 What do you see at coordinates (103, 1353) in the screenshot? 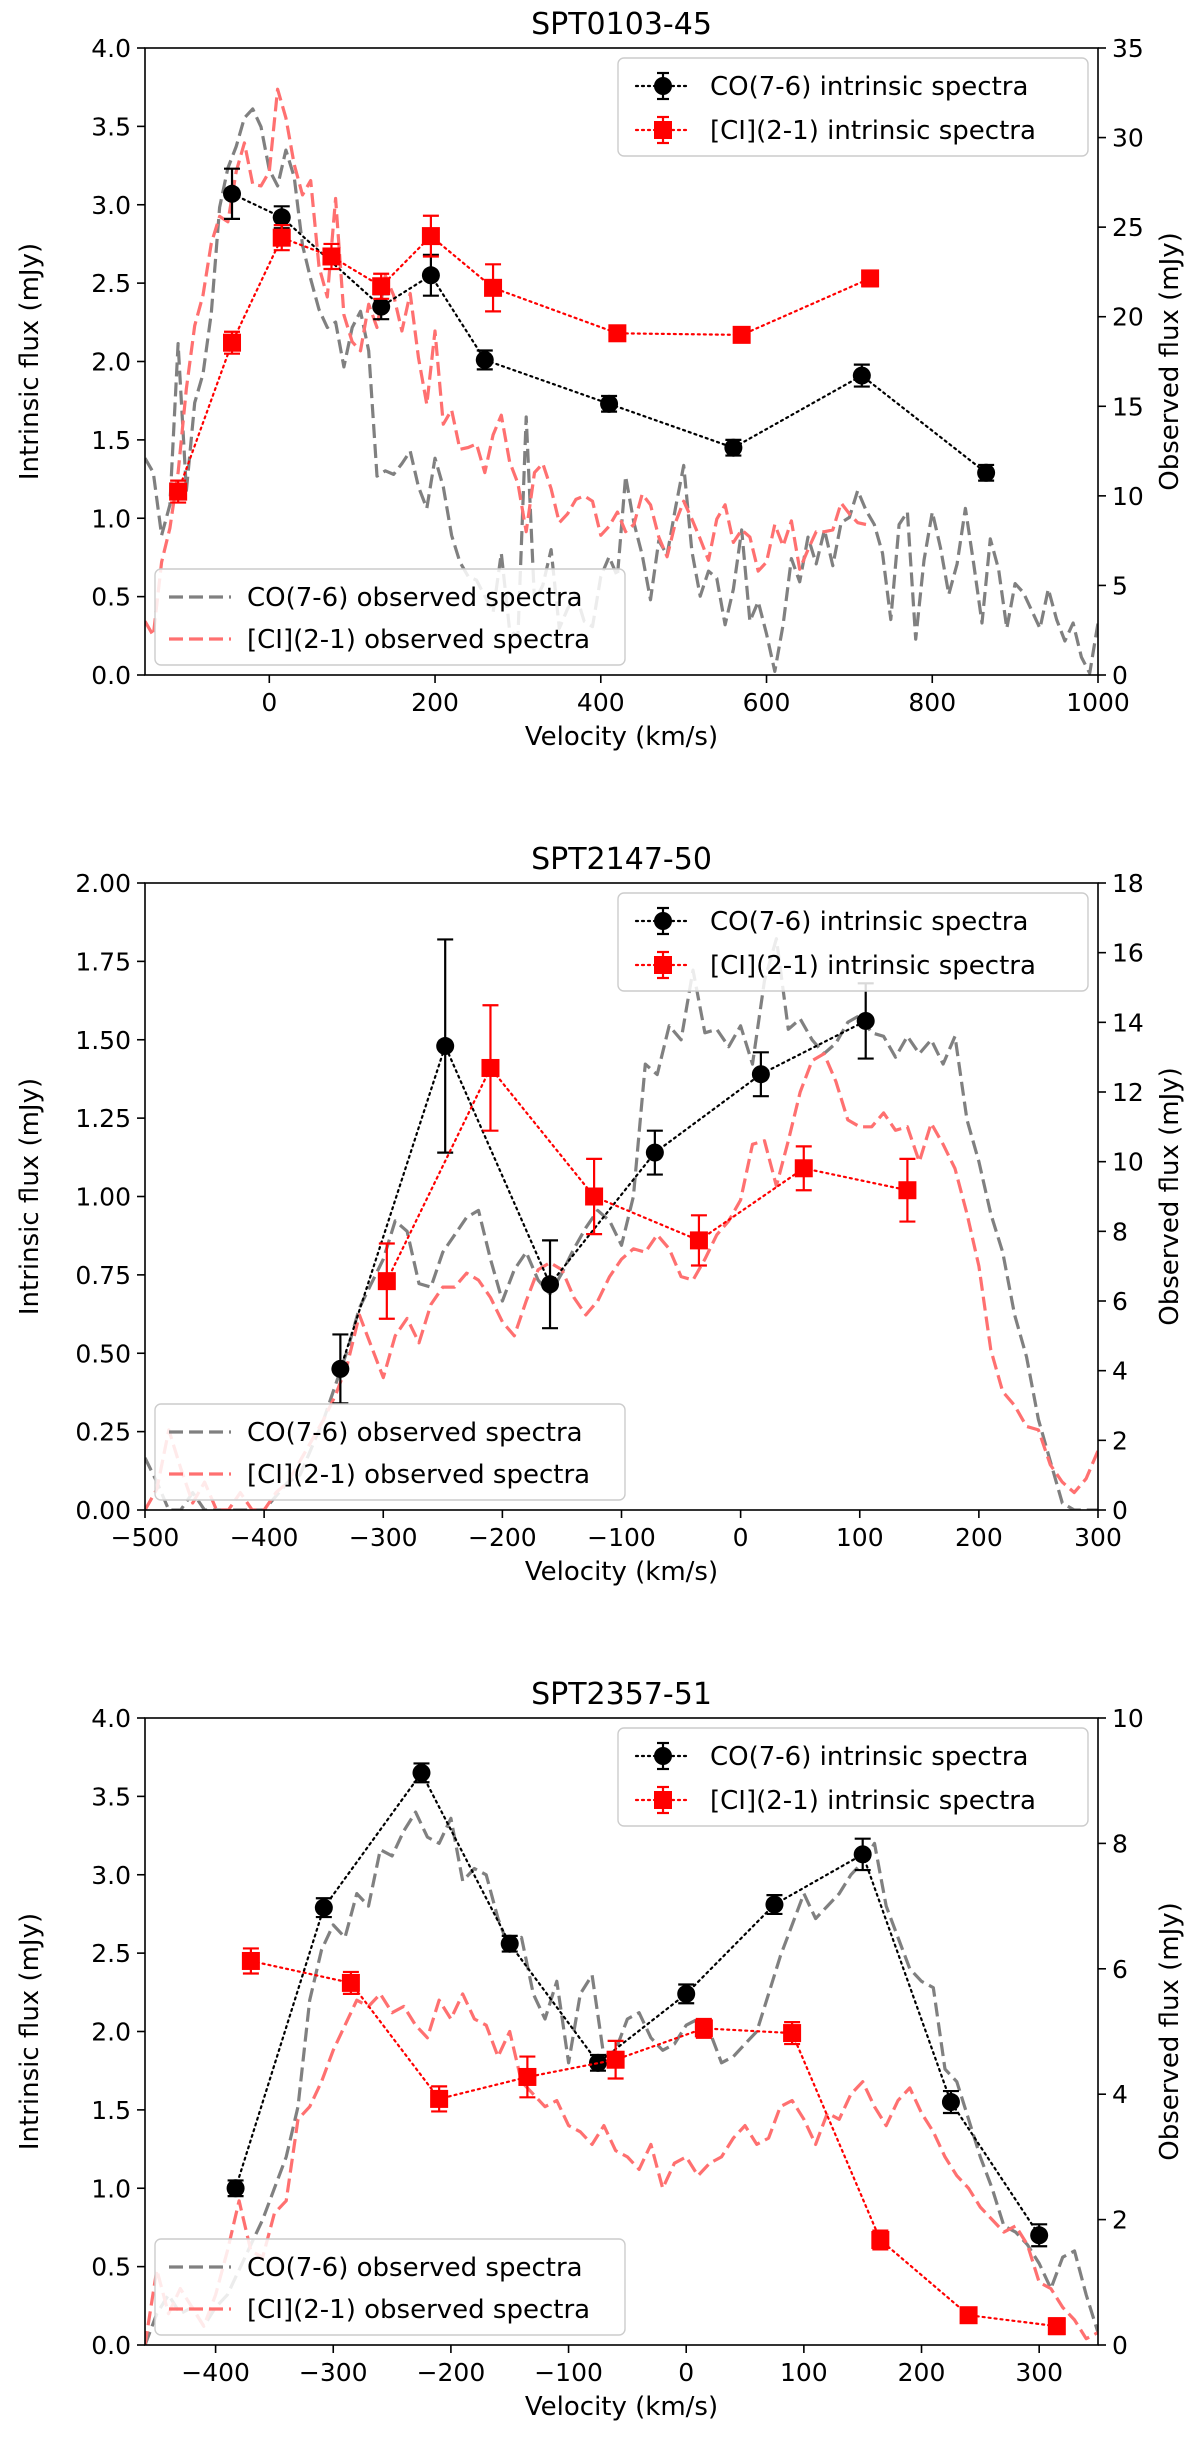
I see `y-tick-label: 0.50` at bounding box center [103, 1353].